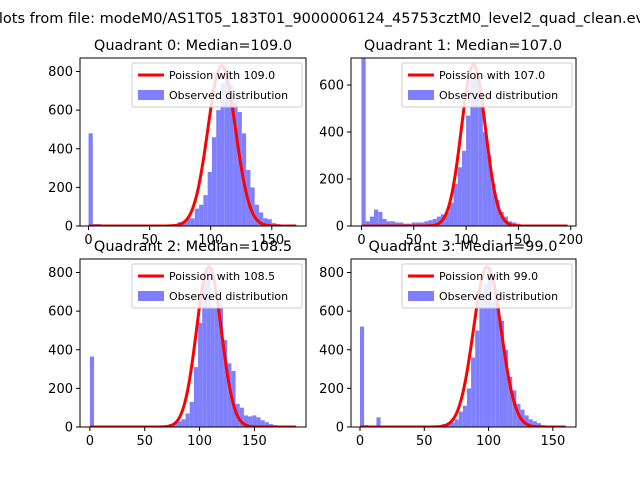 The width and height of the screenshot is (640, 484). What do you see at coordinates (60, 389) in the screenshot?
I see `y-tick-label: 200` at bounding box center [60, 389].